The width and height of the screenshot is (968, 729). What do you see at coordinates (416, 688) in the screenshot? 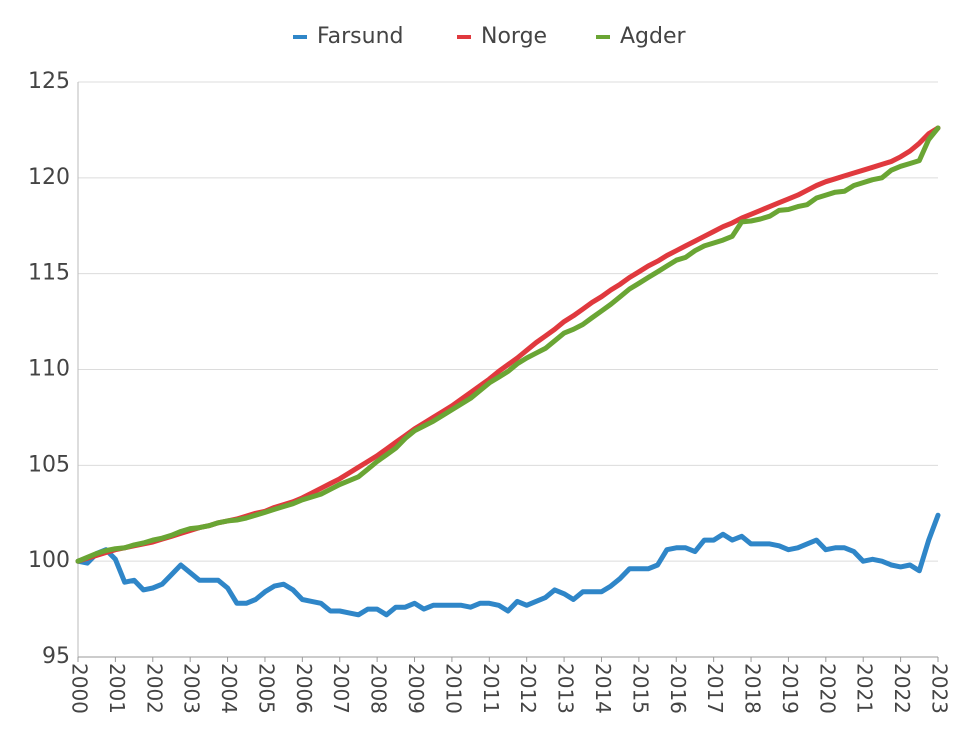
I see `x-tick-label: 2009` at bounding box center [416, 688].